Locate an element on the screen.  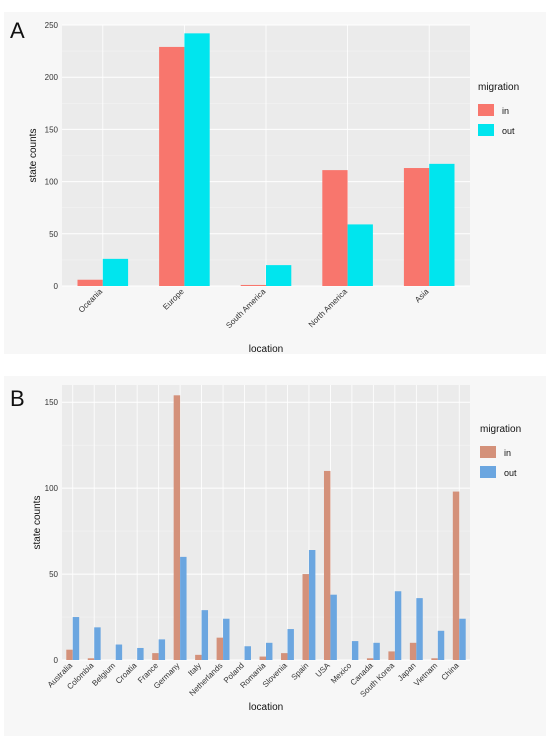
bar-in-australia is located at coordinates (69, 654).